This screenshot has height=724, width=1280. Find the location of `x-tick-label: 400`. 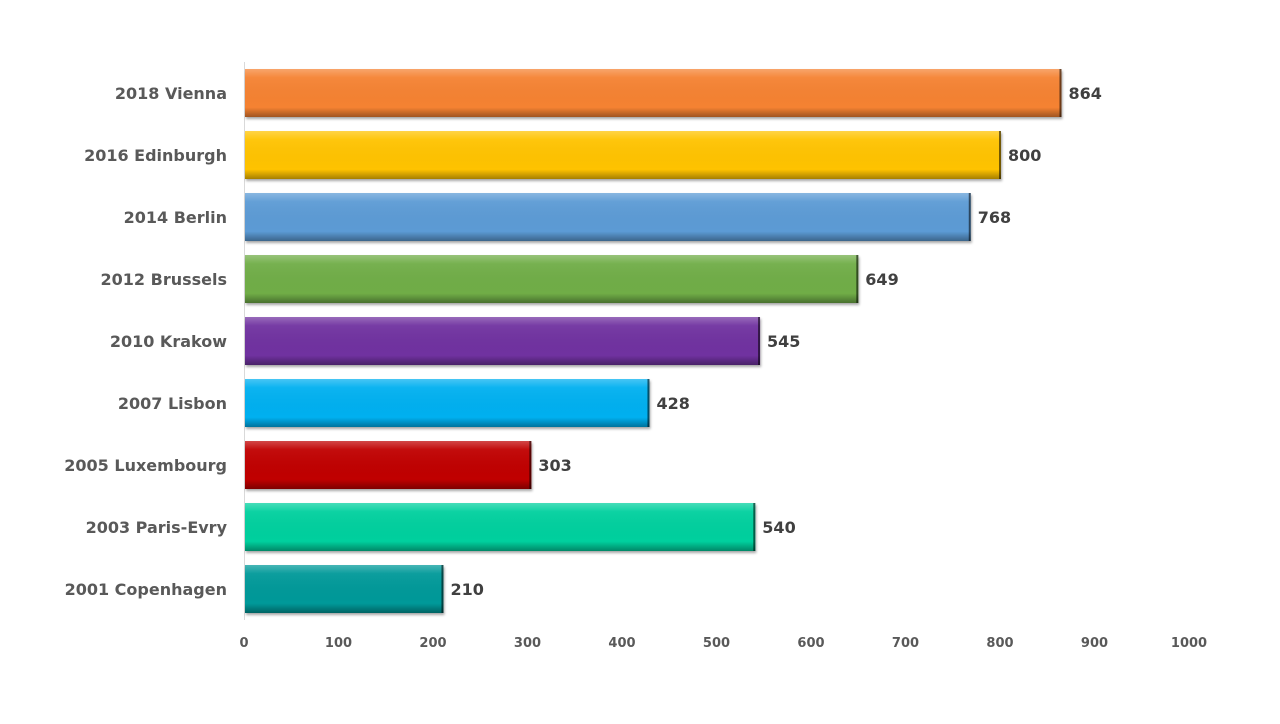

x-tick-label: 400 is located at coordinates (621, 643).